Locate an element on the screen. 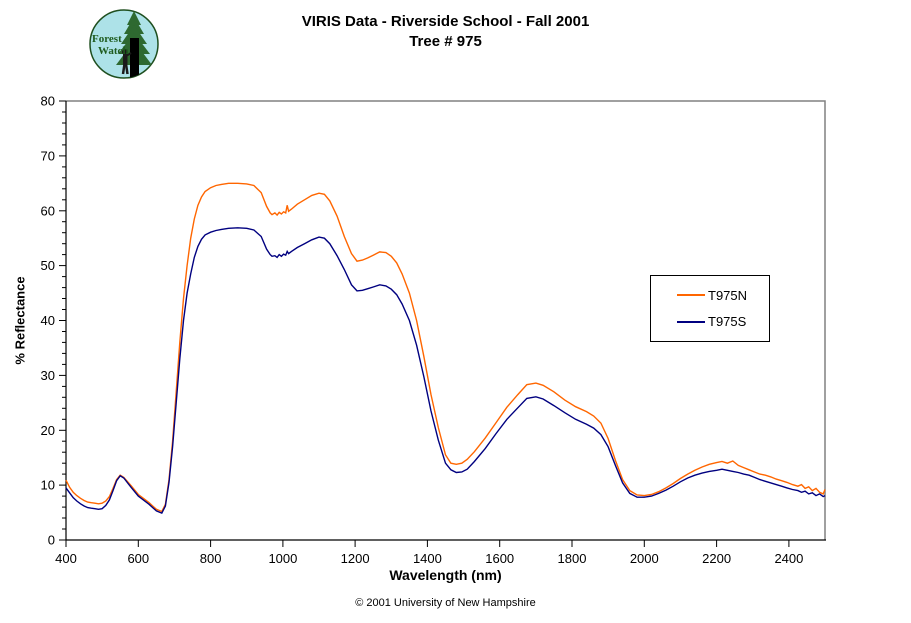 Image resolution: width=911 pixels, height=623 pixels. pine-tree-icon is located at coordinates (134, 44).